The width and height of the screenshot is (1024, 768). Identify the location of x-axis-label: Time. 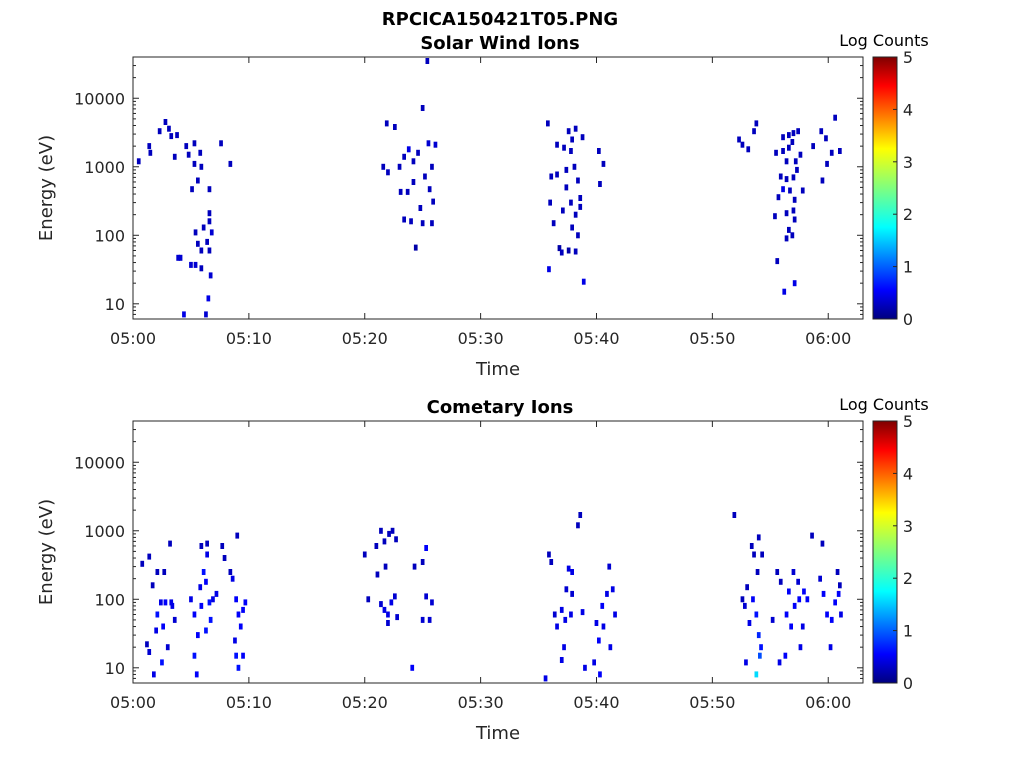
(497, 733).